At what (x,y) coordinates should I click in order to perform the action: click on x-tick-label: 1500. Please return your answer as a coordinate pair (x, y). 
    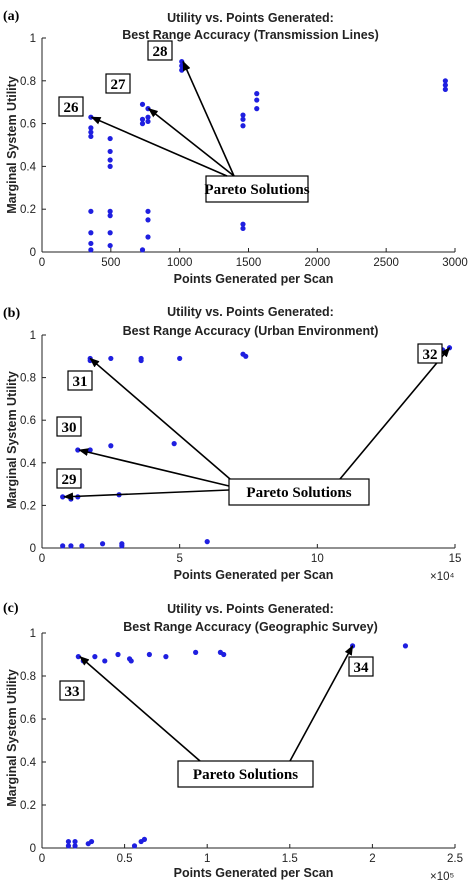
    Looking at the image, I should click on (249, 263).